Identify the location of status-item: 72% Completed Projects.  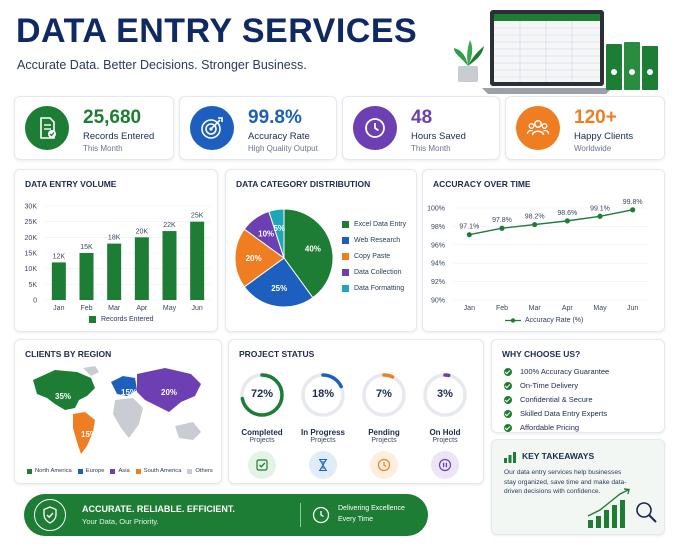
(262, 424).